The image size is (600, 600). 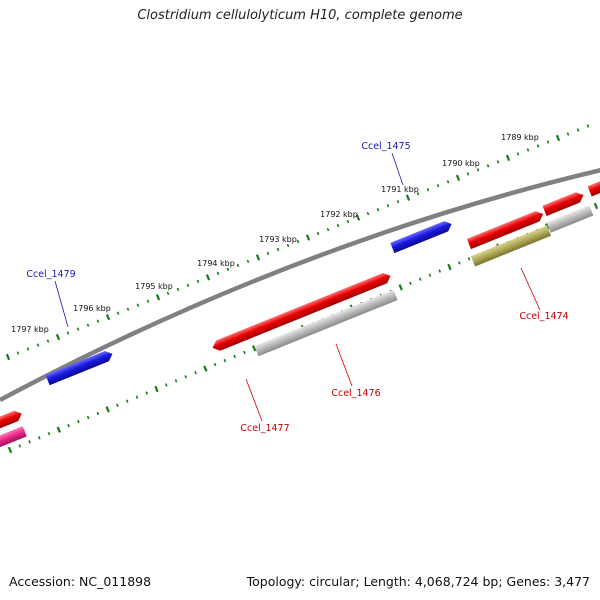 I want to click on gene-label: Ccel_1476, so click(x=355, y=393).